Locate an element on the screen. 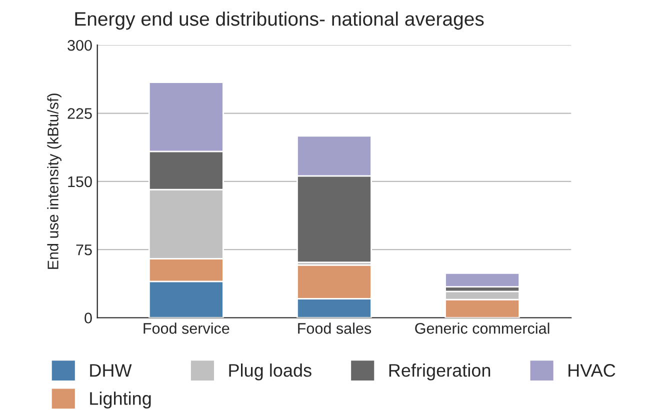 This screenshot has width=649, height=410. y-axis-title: End use intensity (kBtu/sf) is located at coordinates (54, 181).